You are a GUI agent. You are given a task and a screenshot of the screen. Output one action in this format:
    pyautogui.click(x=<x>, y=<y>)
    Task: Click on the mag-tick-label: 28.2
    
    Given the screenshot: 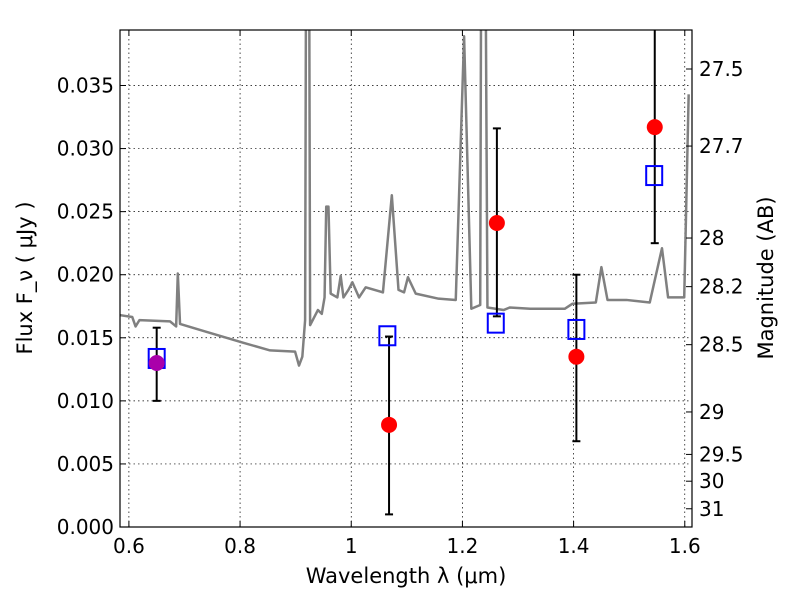 What is the action you would take?
    pyautogui.click(x=721, y=287)
    